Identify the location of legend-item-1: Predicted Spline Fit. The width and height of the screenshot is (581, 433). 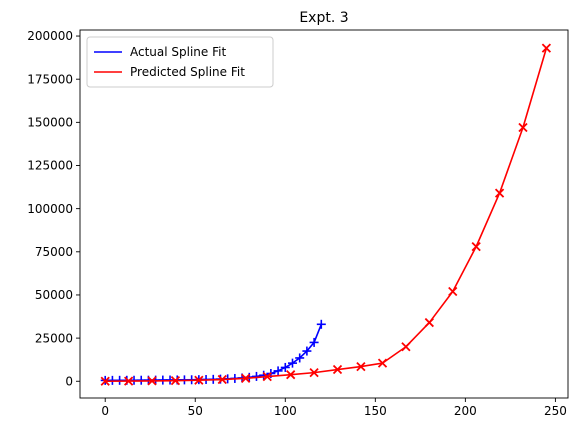
(169, 72).